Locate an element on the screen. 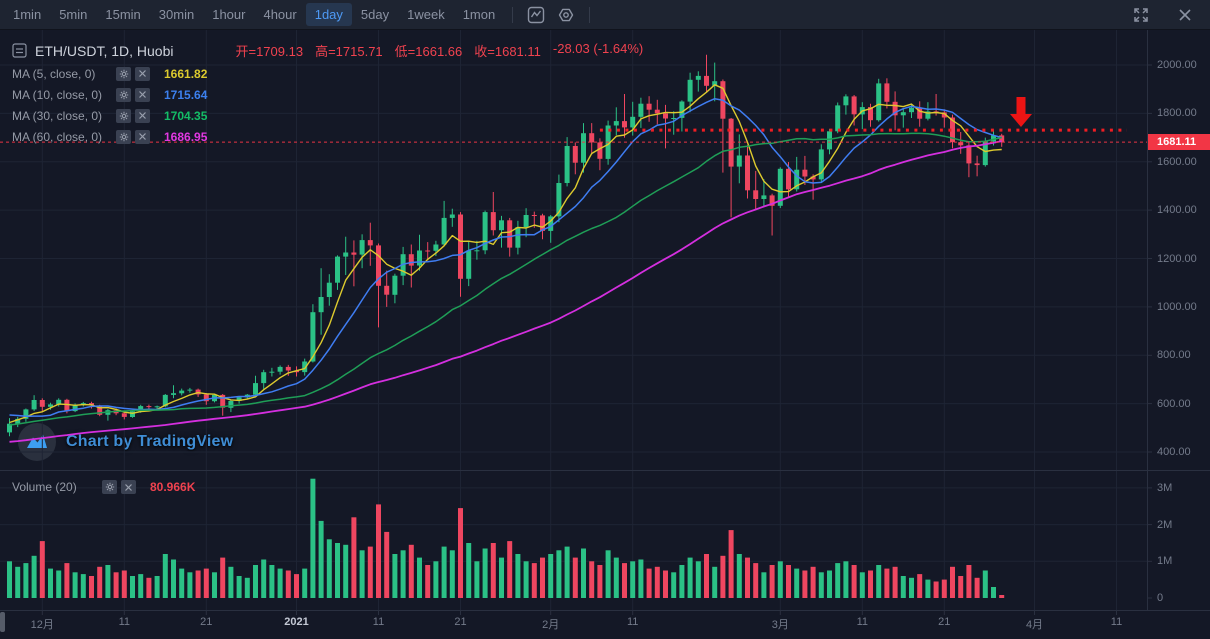 Image resolution: width=1210 pixels, height=639 pixels. chart-style-icon is located at coordinates (536, 15).